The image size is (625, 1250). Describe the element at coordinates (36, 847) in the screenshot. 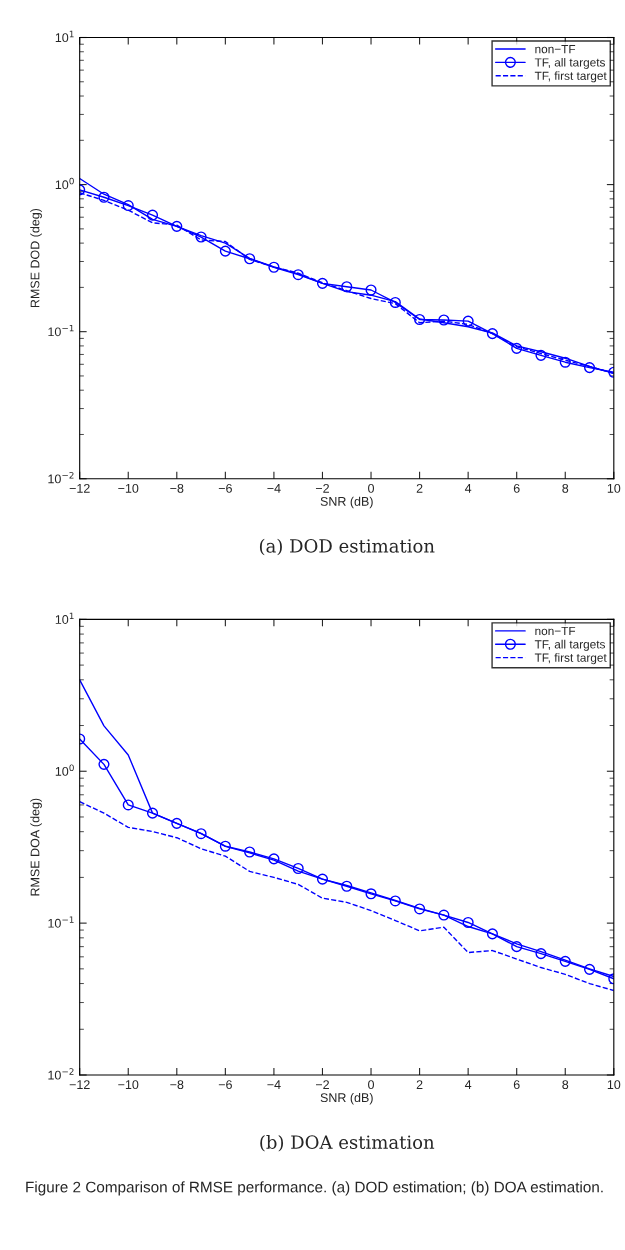

I see `y-axis-title: RMSE DOA (deg)` at that location.